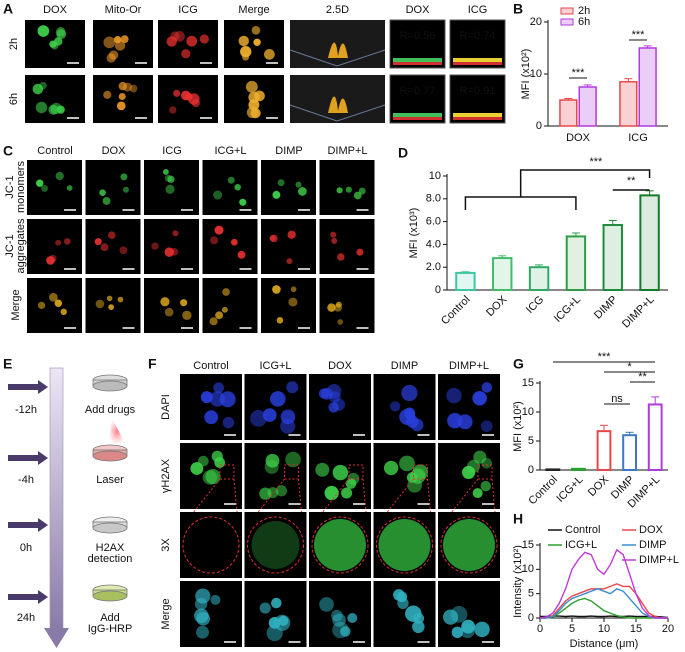  What do you see at coordinates (606, 308) in the screenshot?
I see `x-tick-label: DIMP` at bounding box center [606, 308].